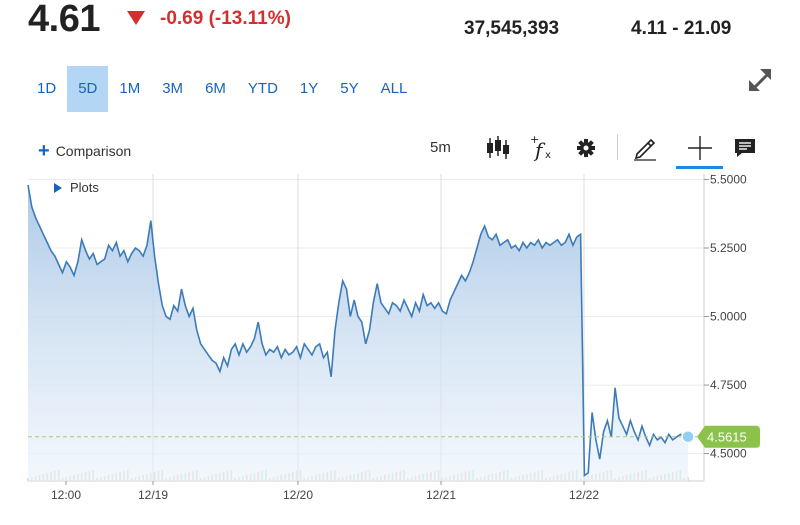 The image size is (800, 525). I want to click on y-tick-label: 5.2500, so click(728, 248).